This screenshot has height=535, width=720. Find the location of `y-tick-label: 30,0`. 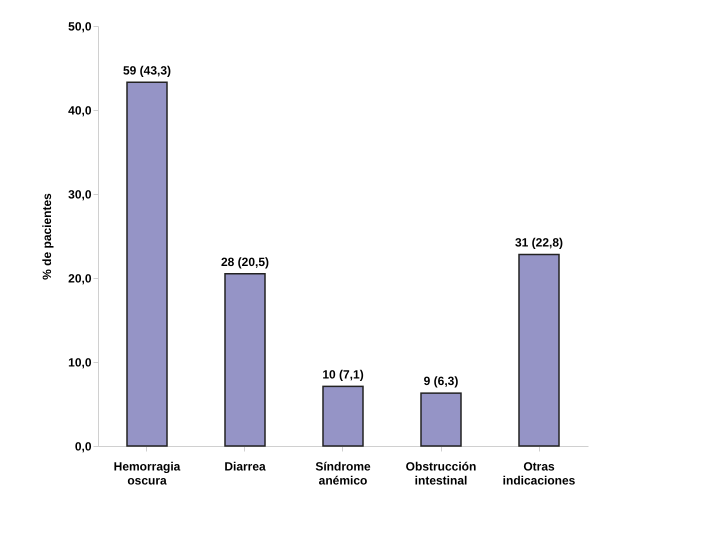

y-tick-label: 30,0 is located at coordinates (80, 195).